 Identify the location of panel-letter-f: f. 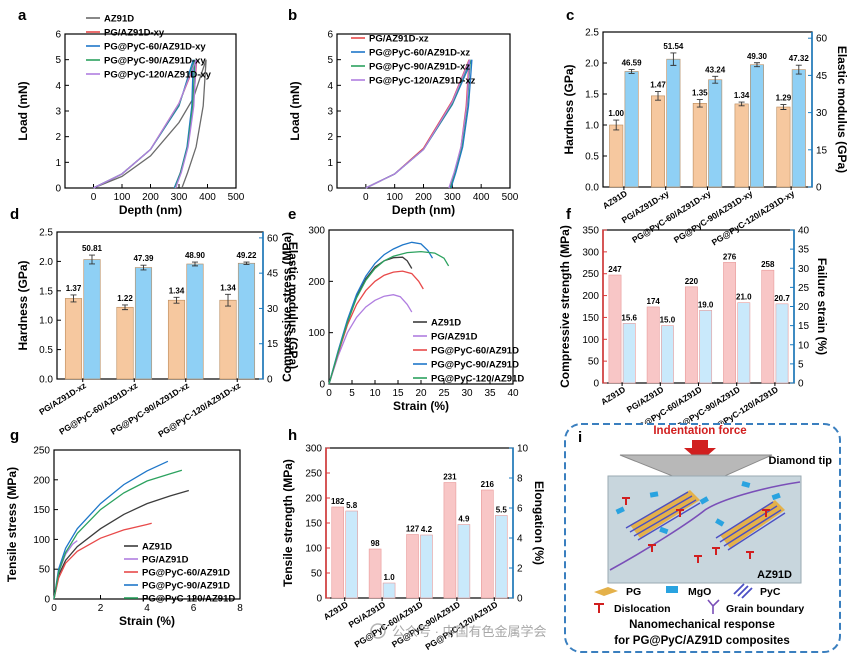
(569, 214).